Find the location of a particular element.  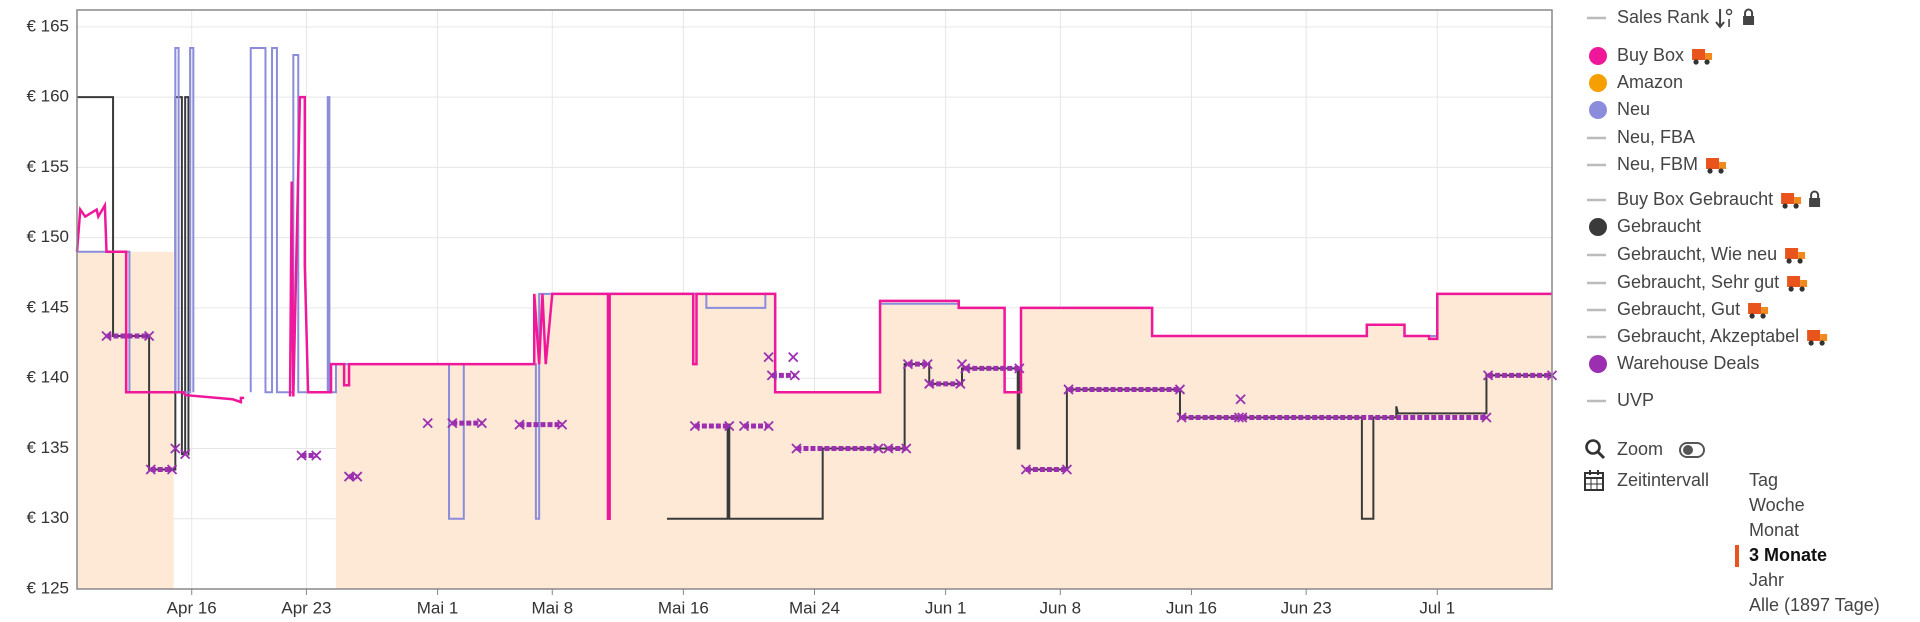

legend-item: UVP is located at coordinates (1620, 400).